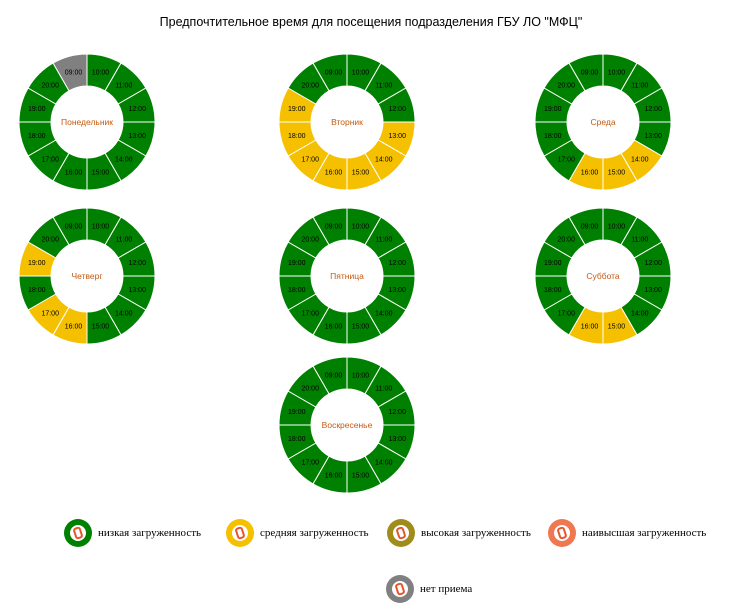 The width and height of the screenshot is (742, 616). I want to click on legend-item-medium: средняя загруженность, so click(297, 533).